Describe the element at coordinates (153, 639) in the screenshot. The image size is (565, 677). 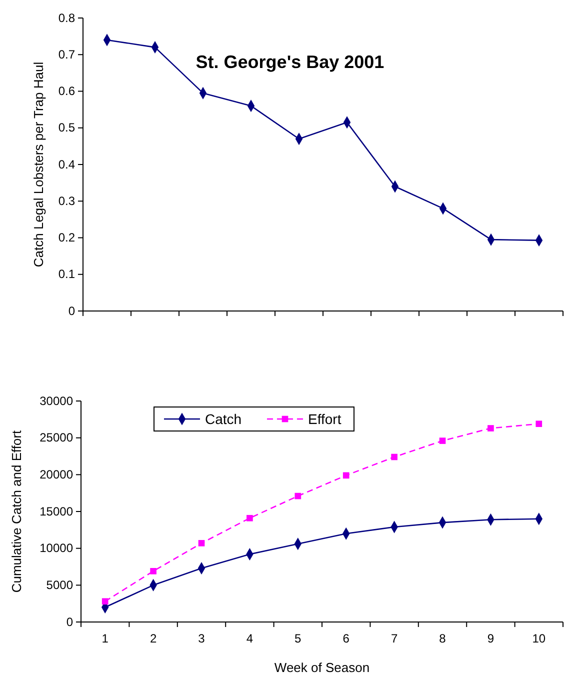
I see `x-tick-label: 2` at that location.